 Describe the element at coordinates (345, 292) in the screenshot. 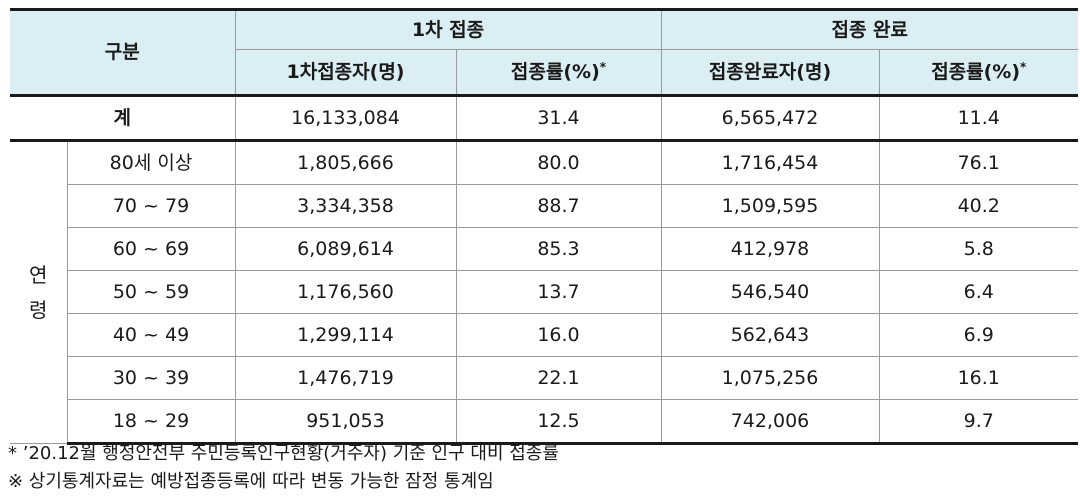

I see `first-dose-count: 1,176,560` at that location.